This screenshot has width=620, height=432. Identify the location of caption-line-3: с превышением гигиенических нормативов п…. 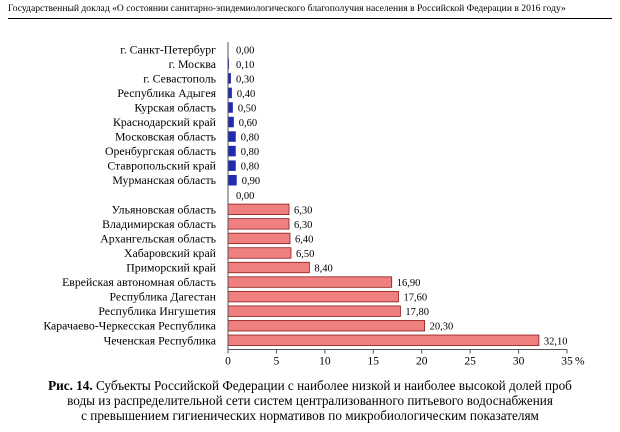
(310, 415).